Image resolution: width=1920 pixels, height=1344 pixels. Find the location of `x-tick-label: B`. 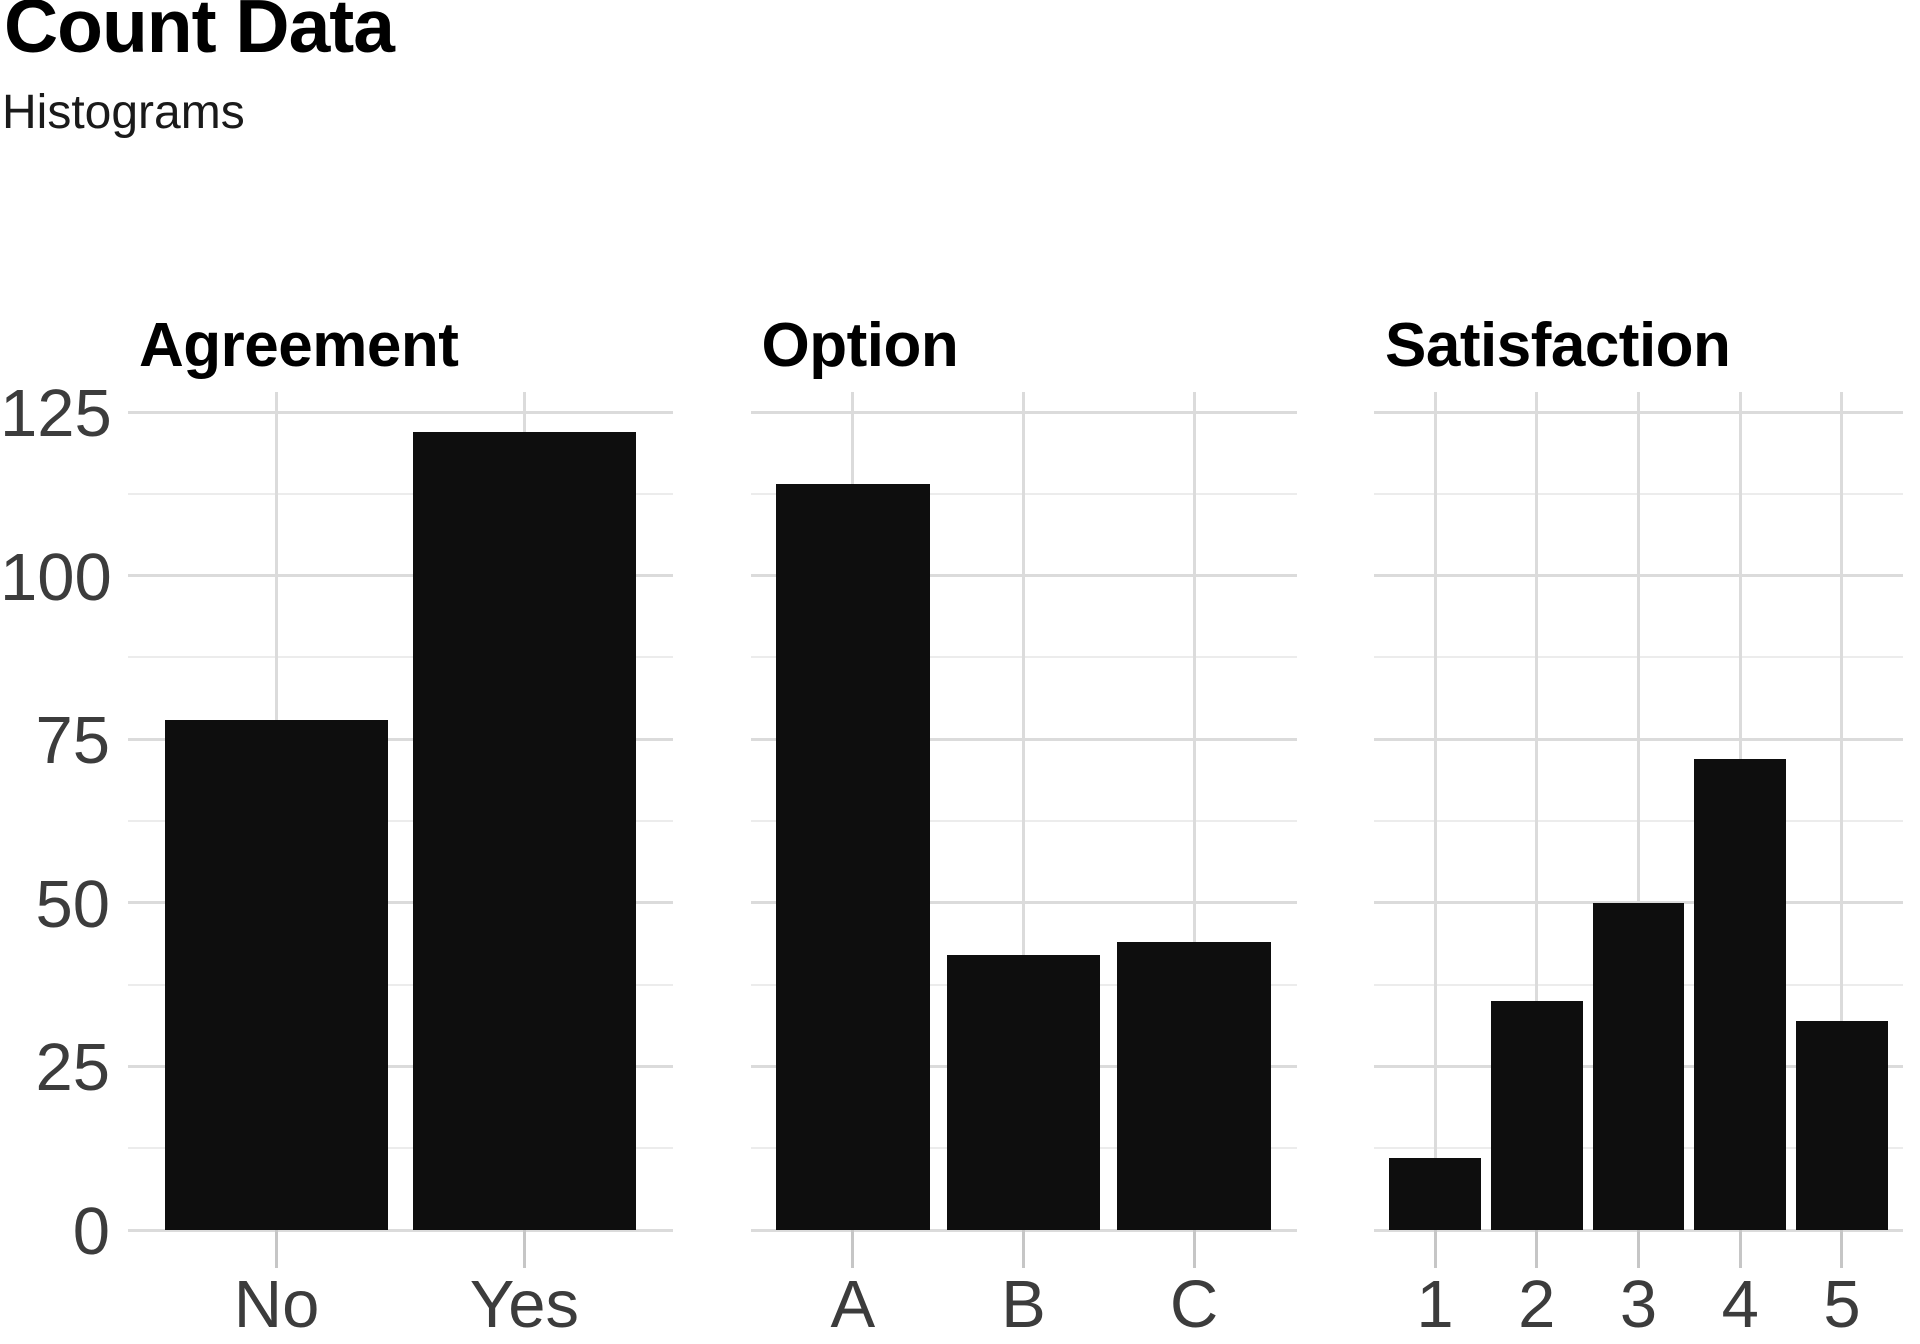

x-tick-label: B is located at coordinates (1023, 1304).